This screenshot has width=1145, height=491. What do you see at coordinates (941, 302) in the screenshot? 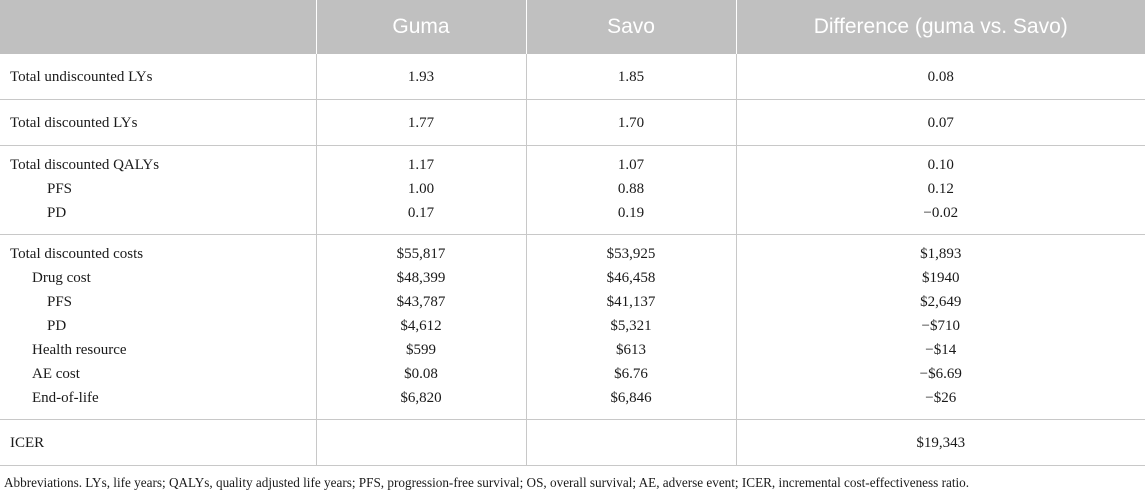
I see `difference-value: $2,649` at bounding box center [941, 302].